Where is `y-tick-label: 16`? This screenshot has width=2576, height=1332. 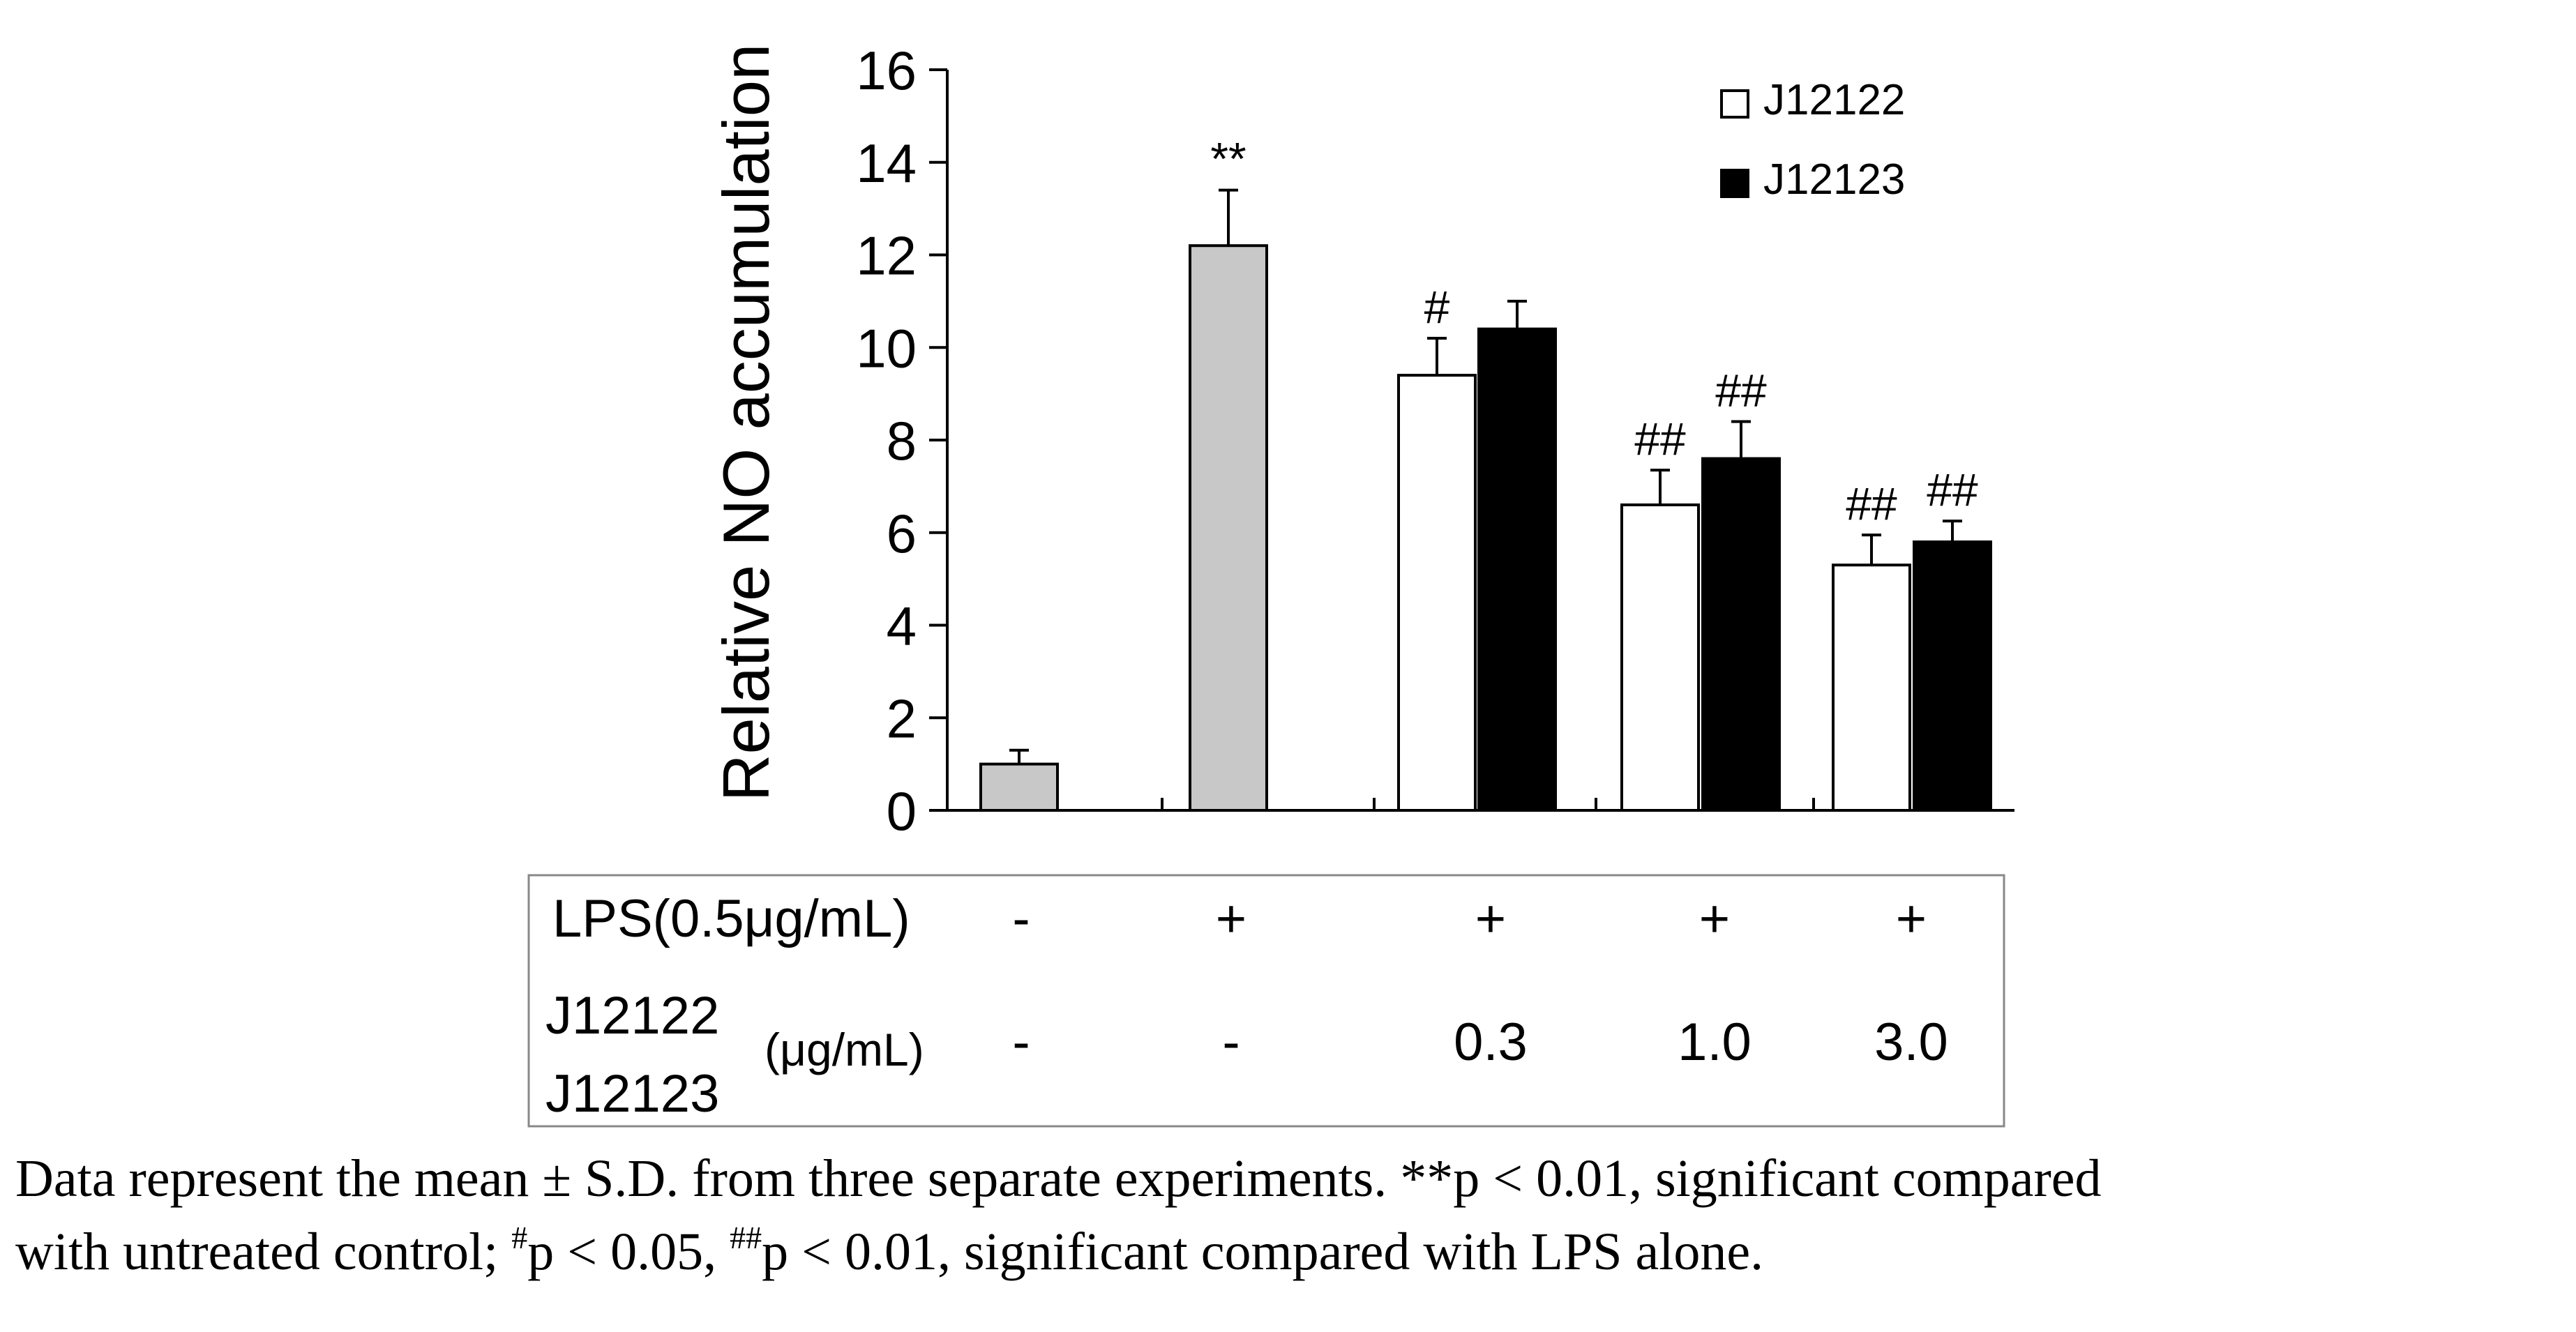
y-tick-label: 16 is located at coordinates (886, 70).